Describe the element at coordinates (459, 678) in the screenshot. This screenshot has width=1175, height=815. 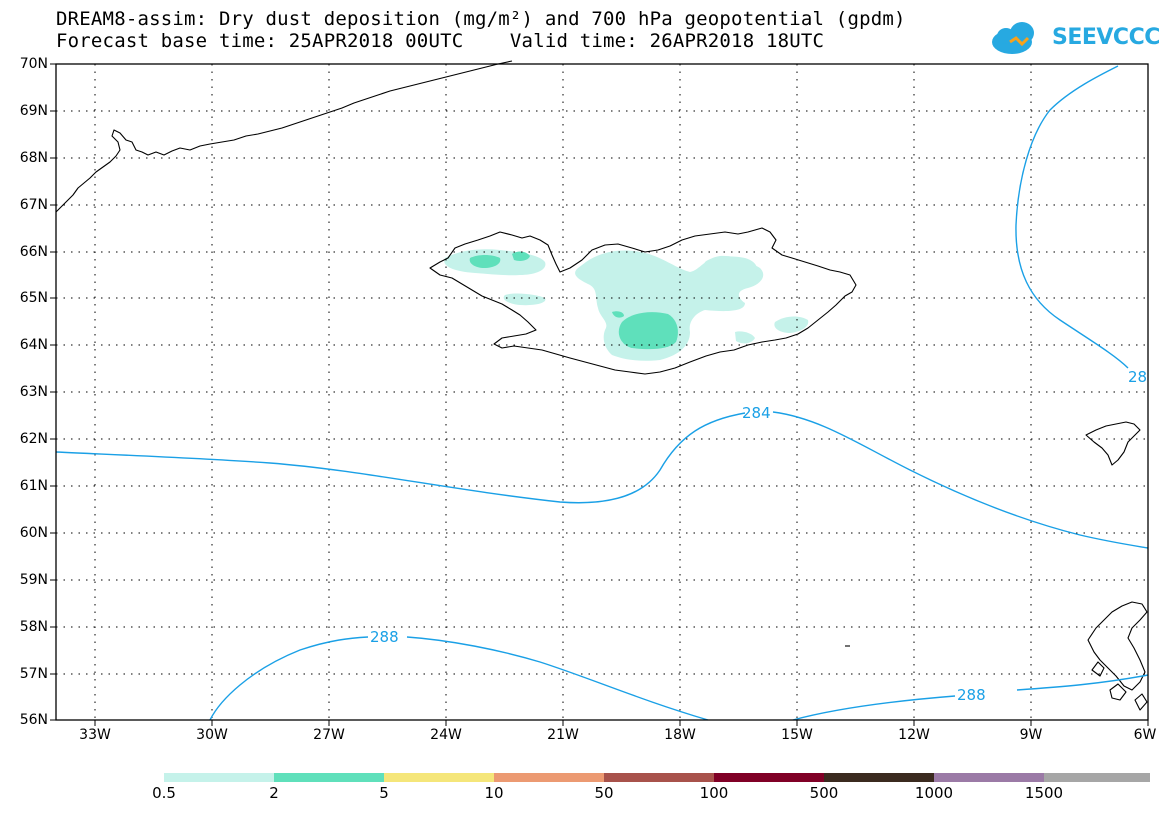
I see `contour-288-south` at that location.